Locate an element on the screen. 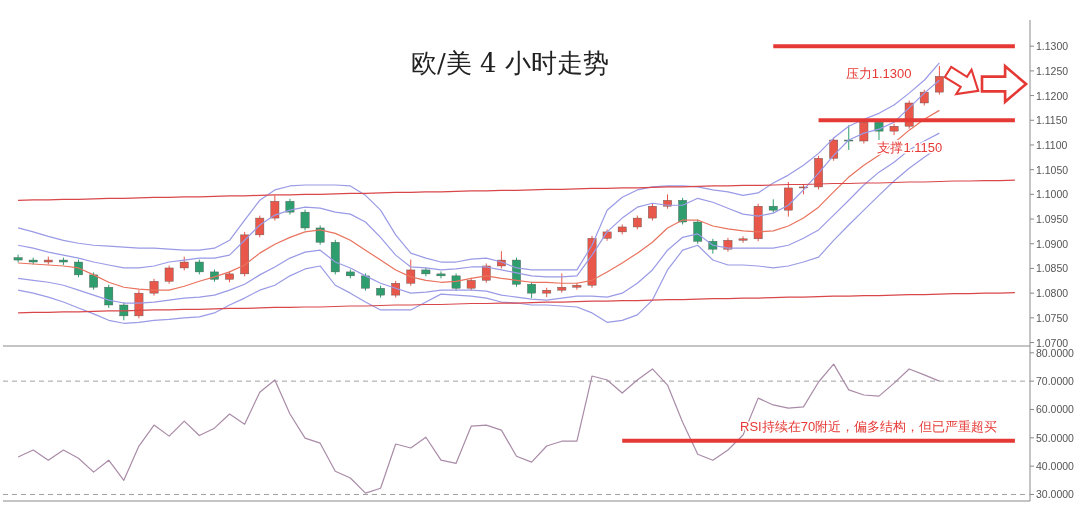 The image size is (1080, 510). y-tick-label: 70.0000 is located at coordinates (1055, 381).